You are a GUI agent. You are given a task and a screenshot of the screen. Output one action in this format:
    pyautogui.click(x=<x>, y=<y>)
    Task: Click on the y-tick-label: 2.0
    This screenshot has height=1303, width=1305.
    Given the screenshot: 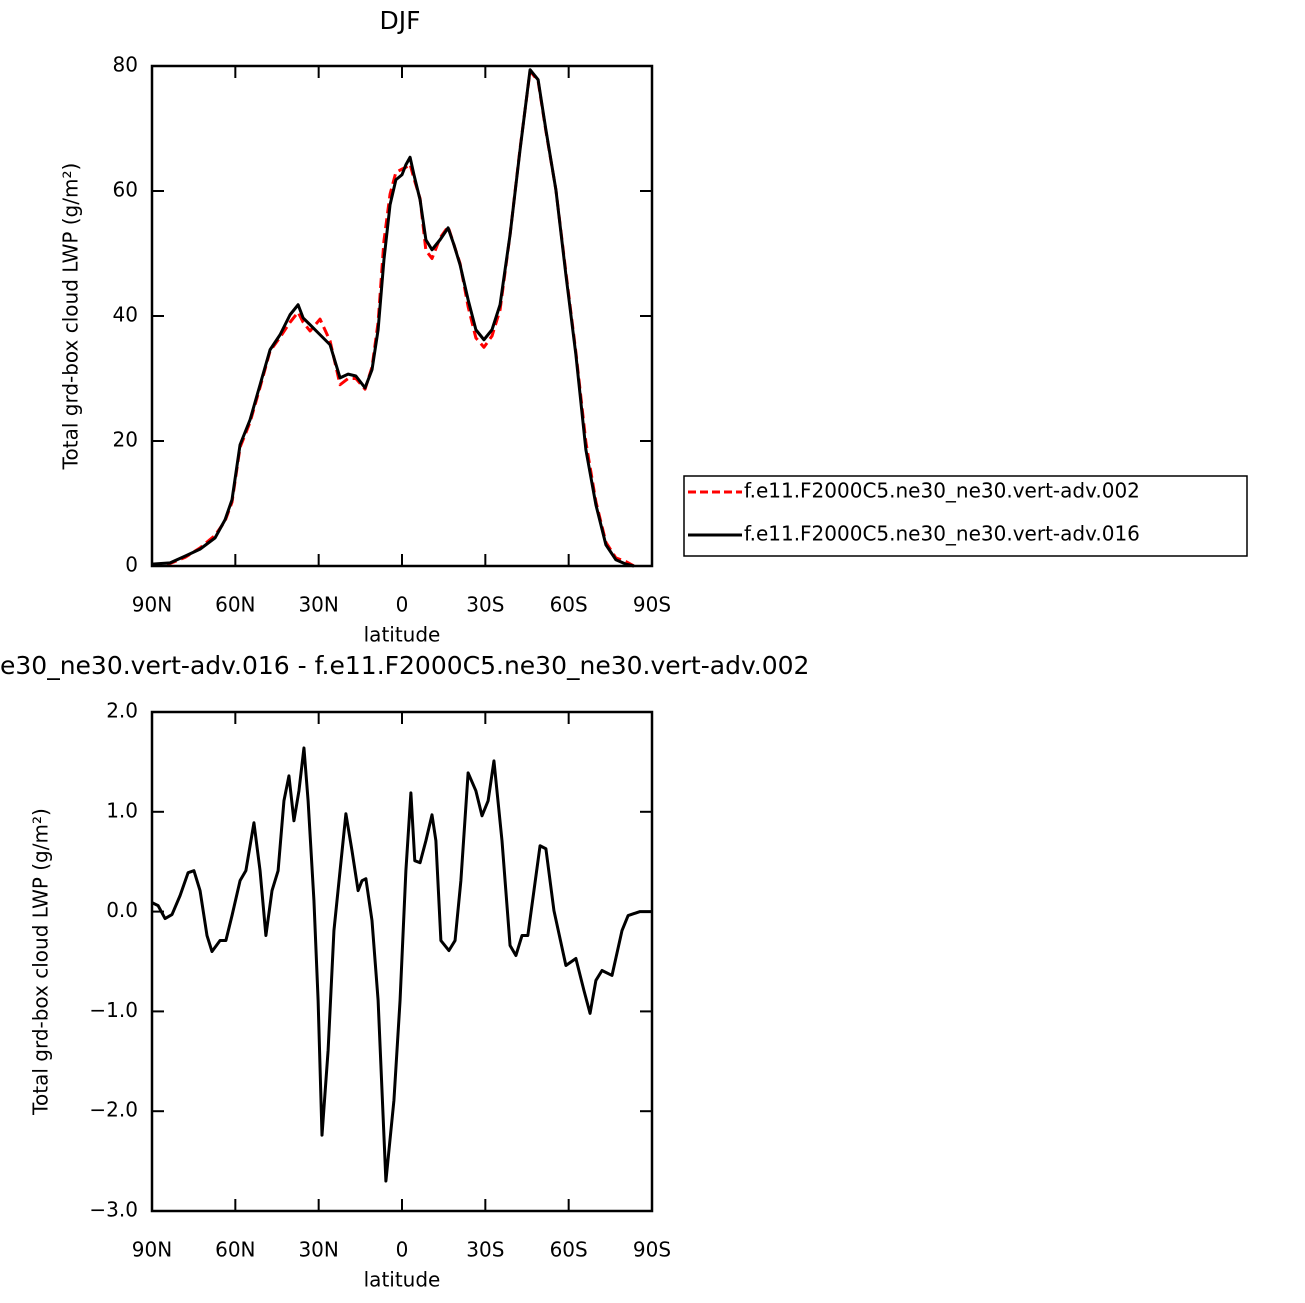 What is the action you would take?
    pyautogui.click(x=122, y=711)
    